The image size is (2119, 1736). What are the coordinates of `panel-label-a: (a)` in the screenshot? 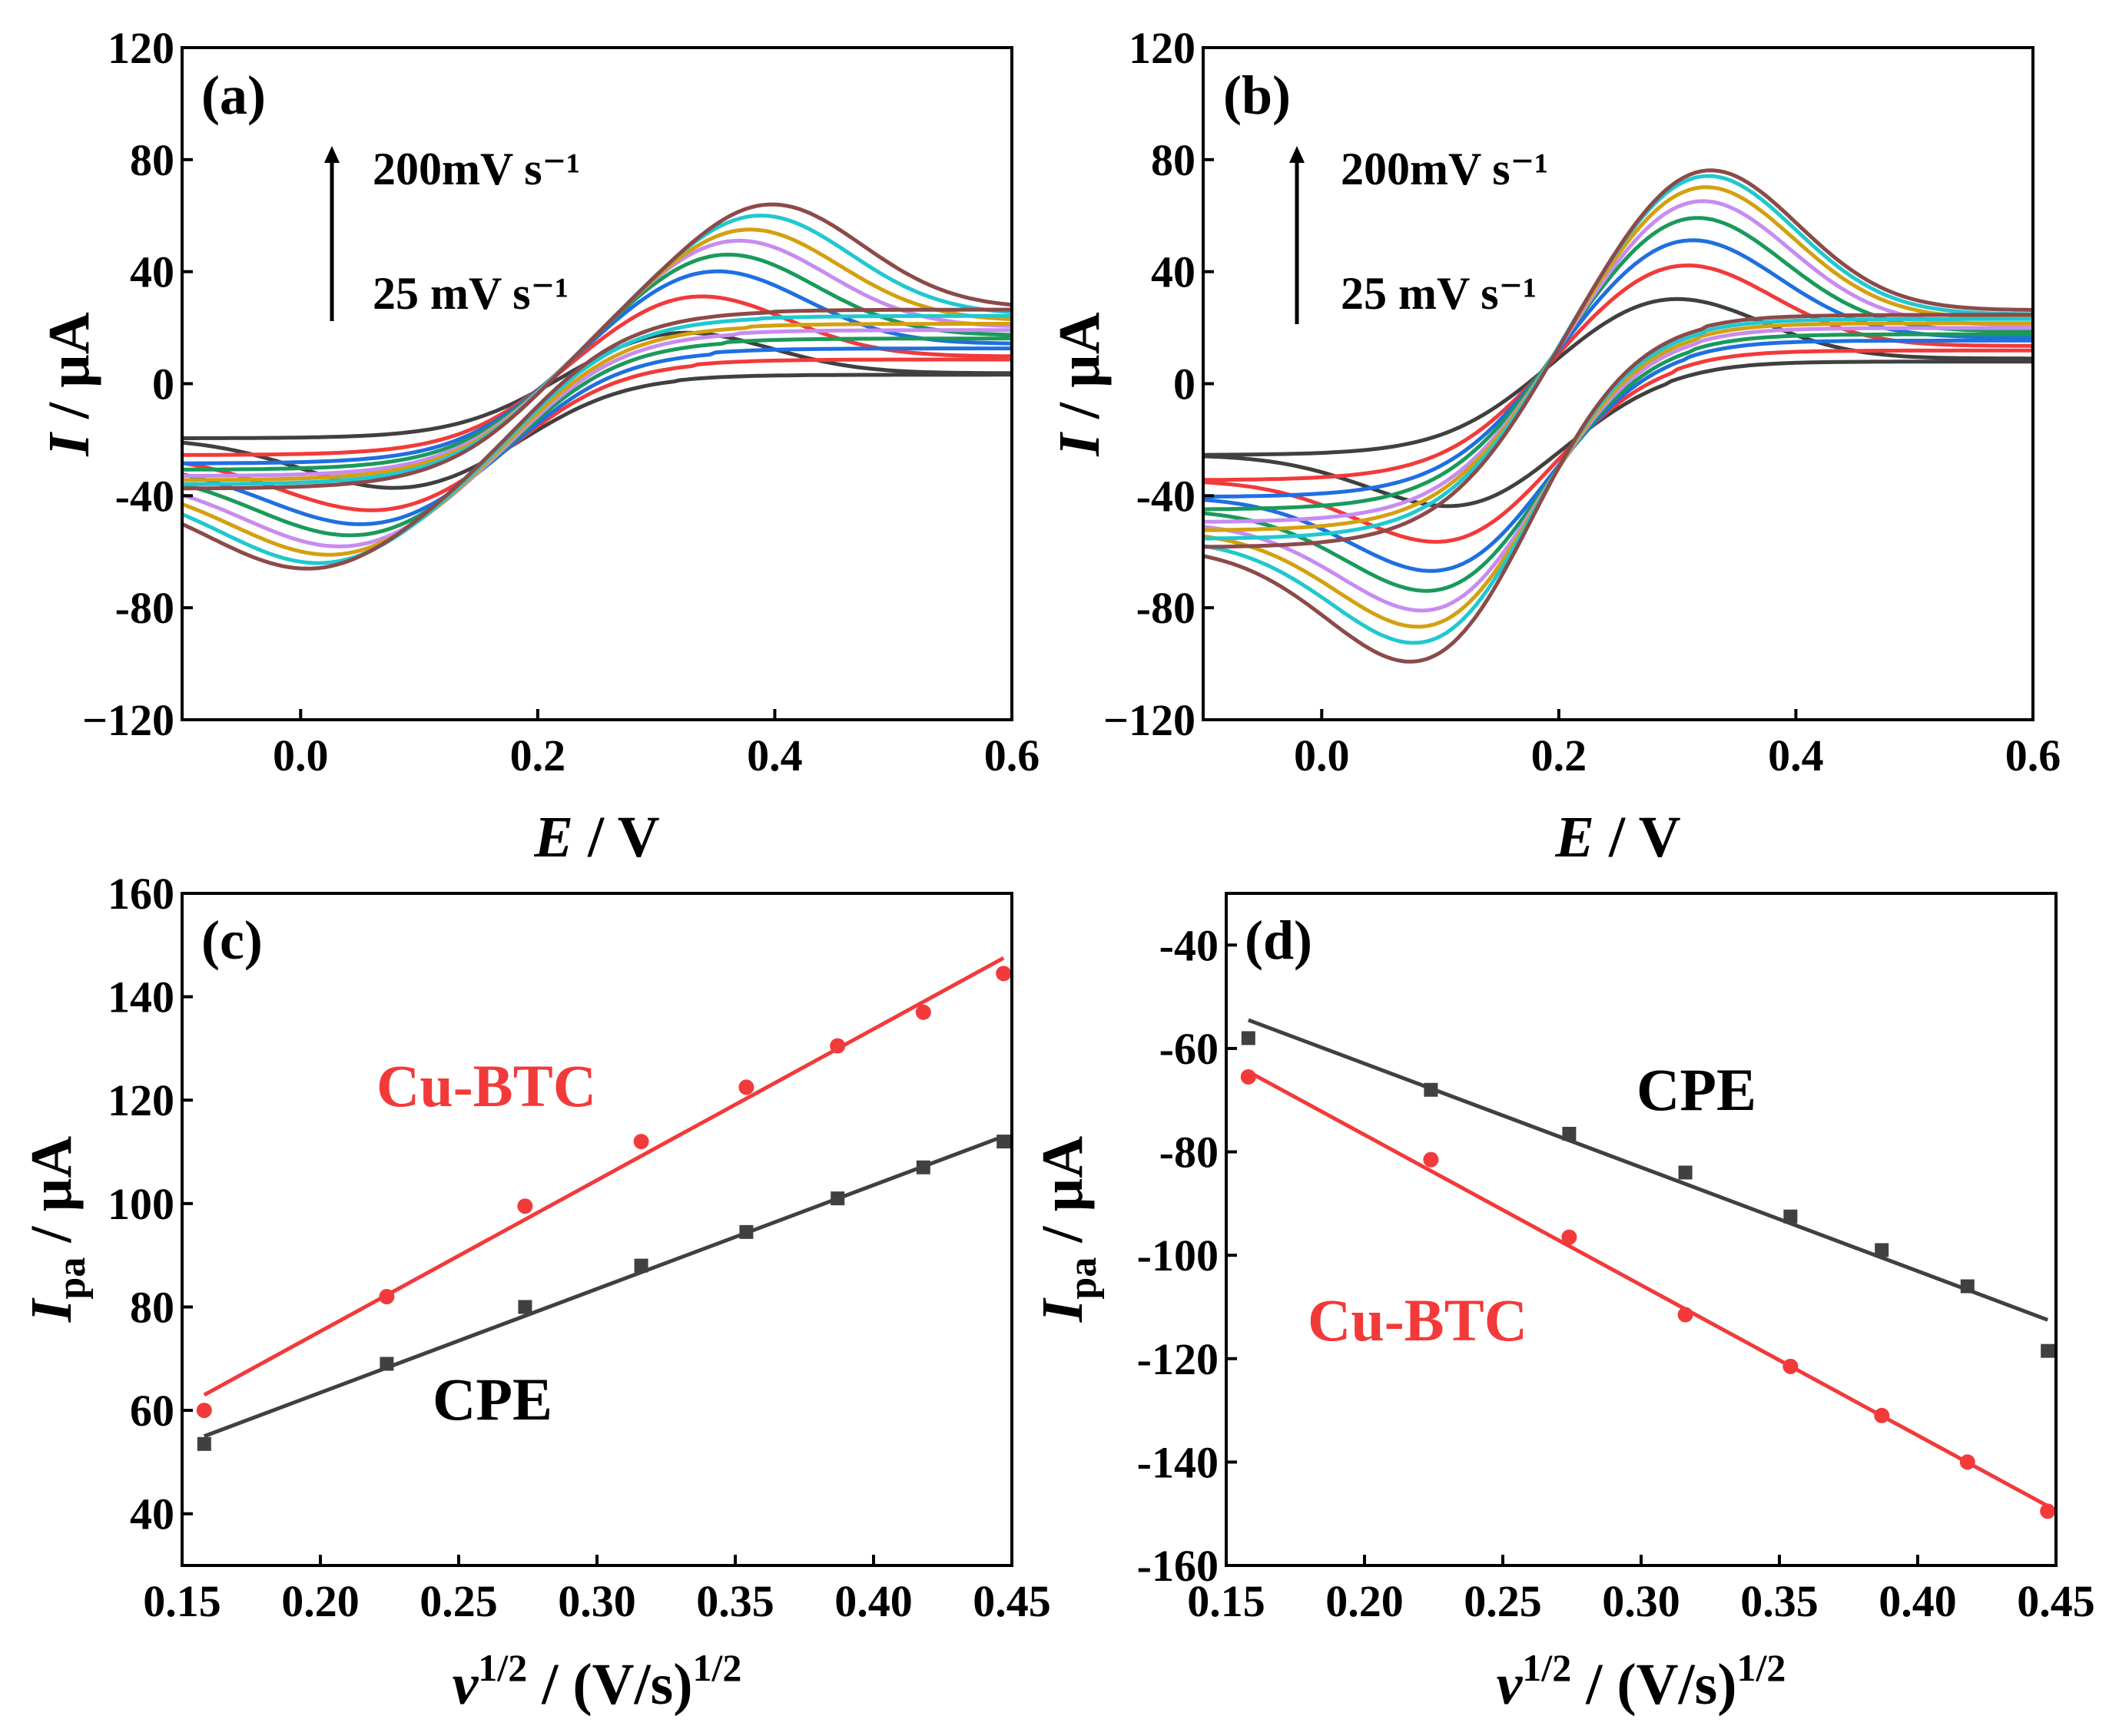 It's located at (234, 96).